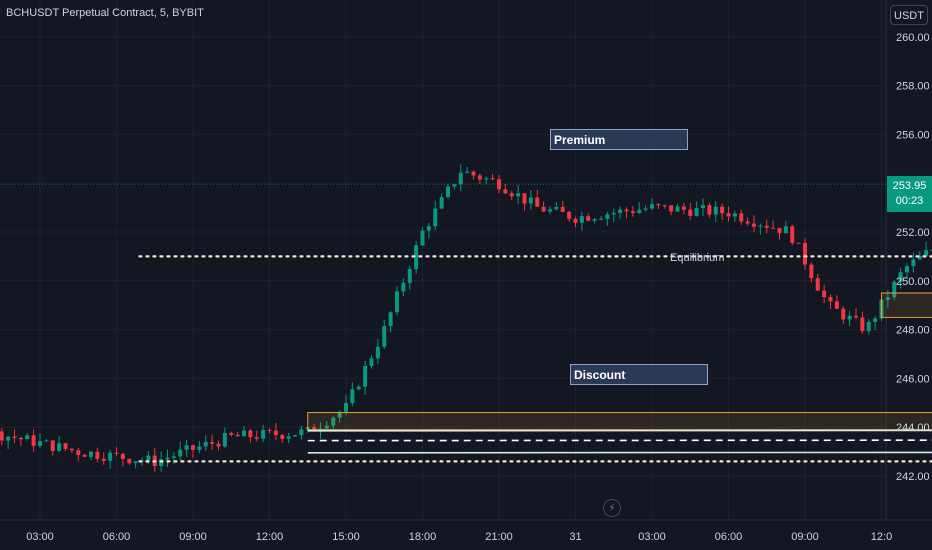 The width and height of the screenshot is (932, 550). I want to click on x-tick-label: 12:00, so click(270, 537).